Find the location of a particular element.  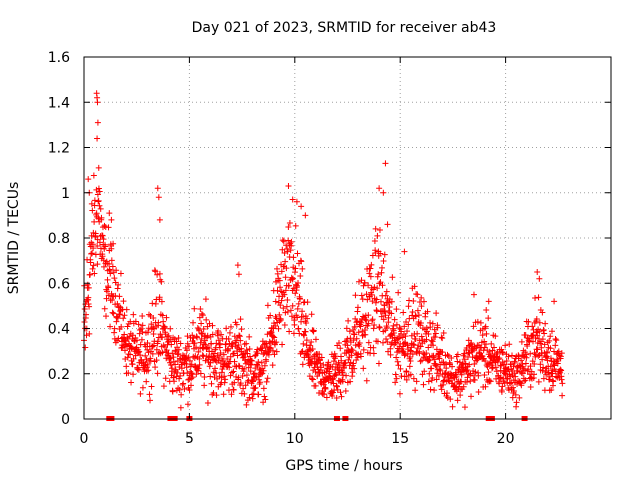

y-tick-label: 0.6 is located at coordinates (59, 284).